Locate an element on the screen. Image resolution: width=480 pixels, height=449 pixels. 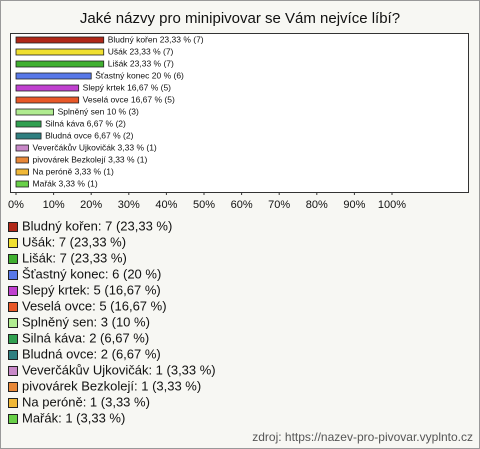
legend-label: Splněný sen: 3 (10 %) is located at coordinates (86, 321).